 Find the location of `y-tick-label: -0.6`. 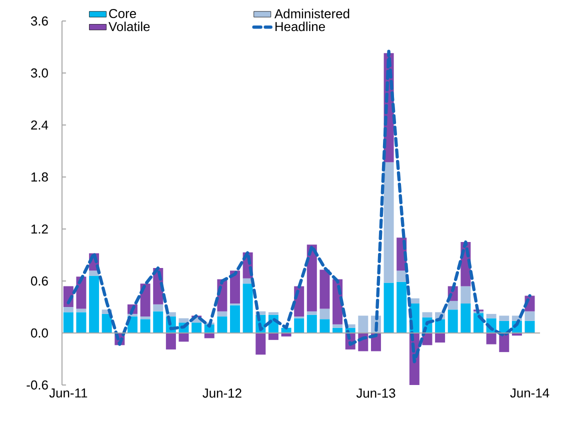

y-tick-label: -0.6 is located at coordinates (37, 385).